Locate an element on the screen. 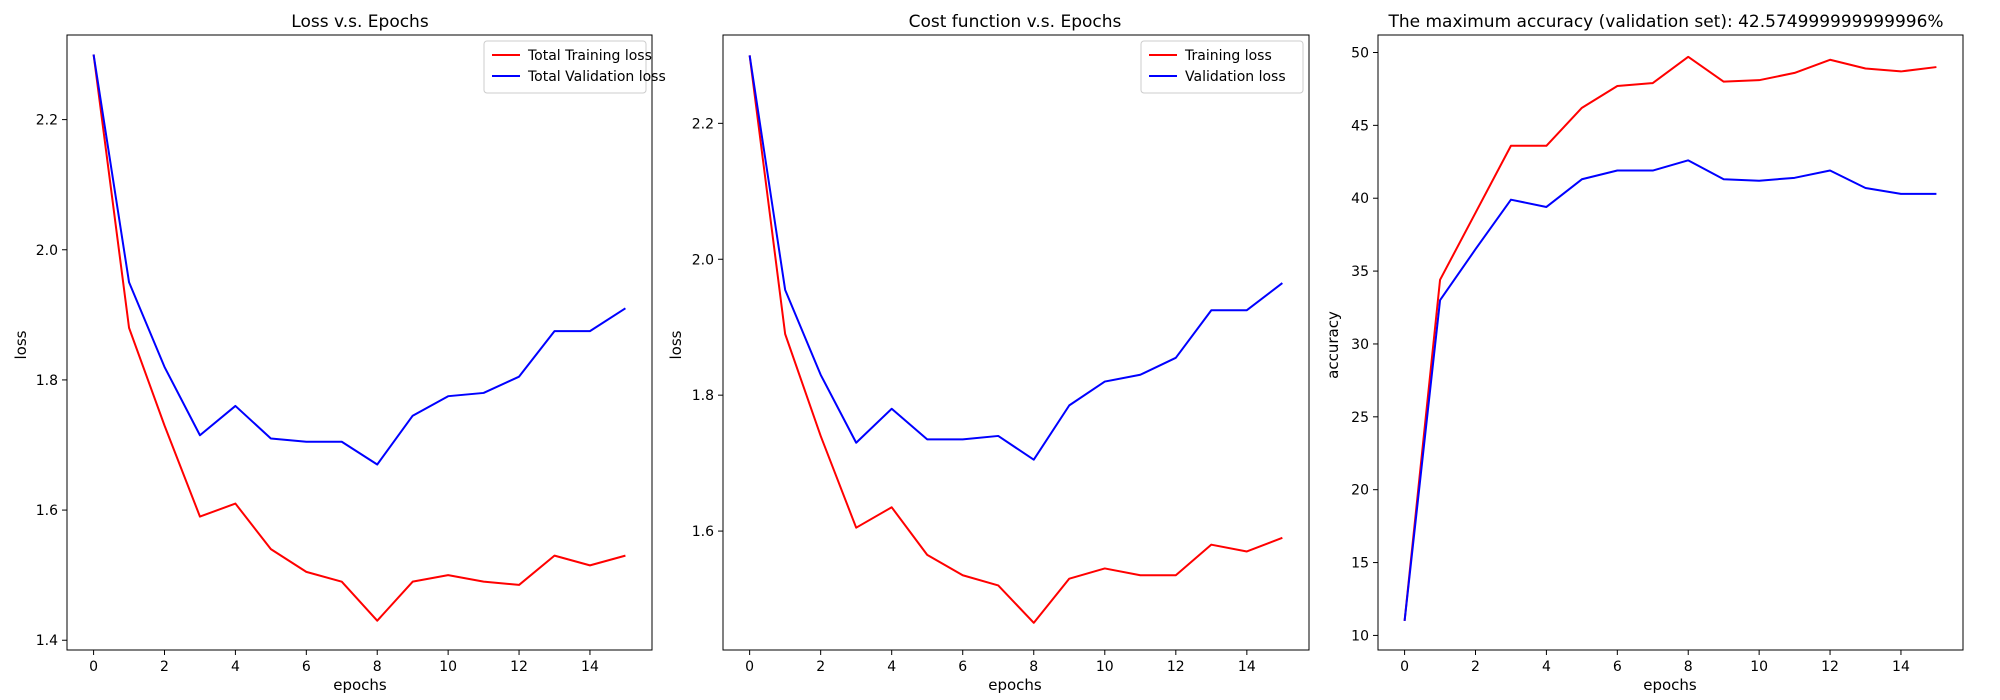 The image size is (2000, 700). chart-1-xtick-label: 4 is located at coordinates (235, 667).